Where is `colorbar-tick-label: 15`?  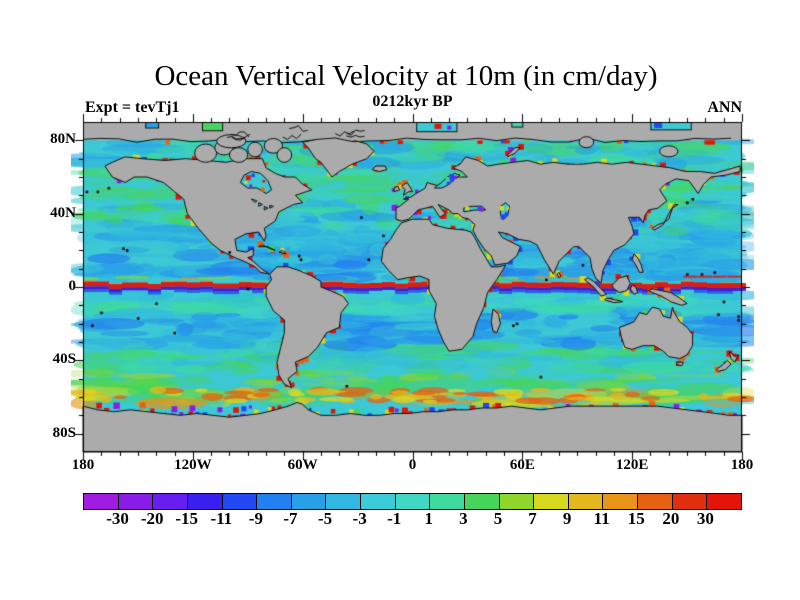 colorbar-tick-label: 15 is located at coordinates (636, 518).